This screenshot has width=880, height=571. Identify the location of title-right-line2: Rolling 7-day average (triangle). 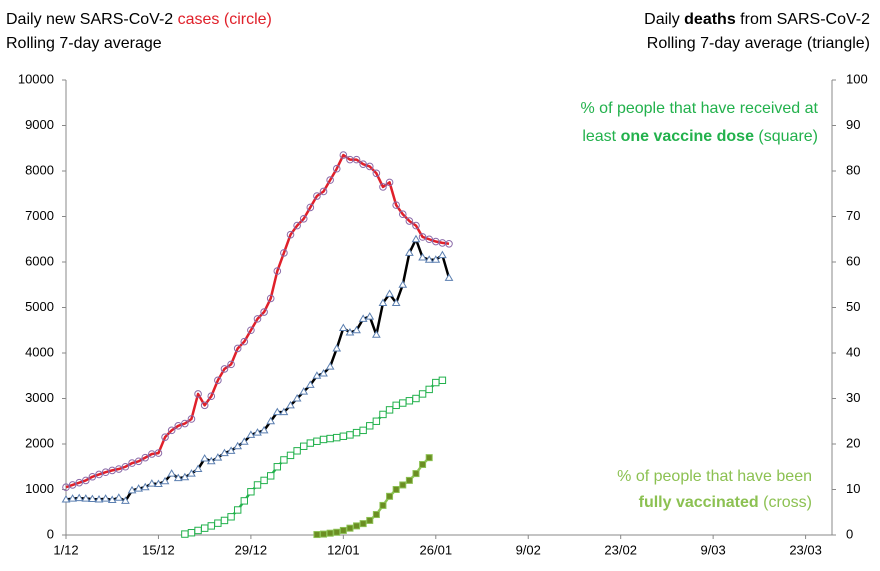
(758, 43).